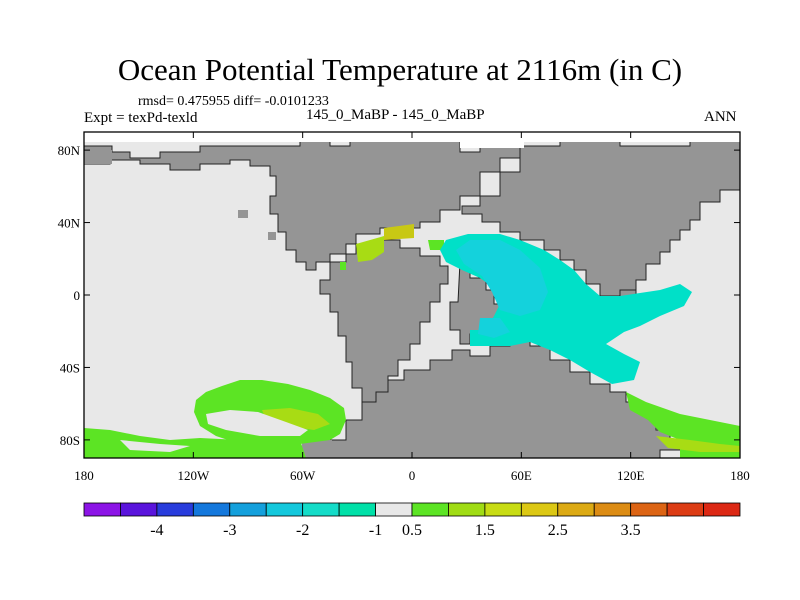 The width and height of the screenshot is (800, 600). I want to click on anomaly-cyan-light-edge, so click(494, 328).